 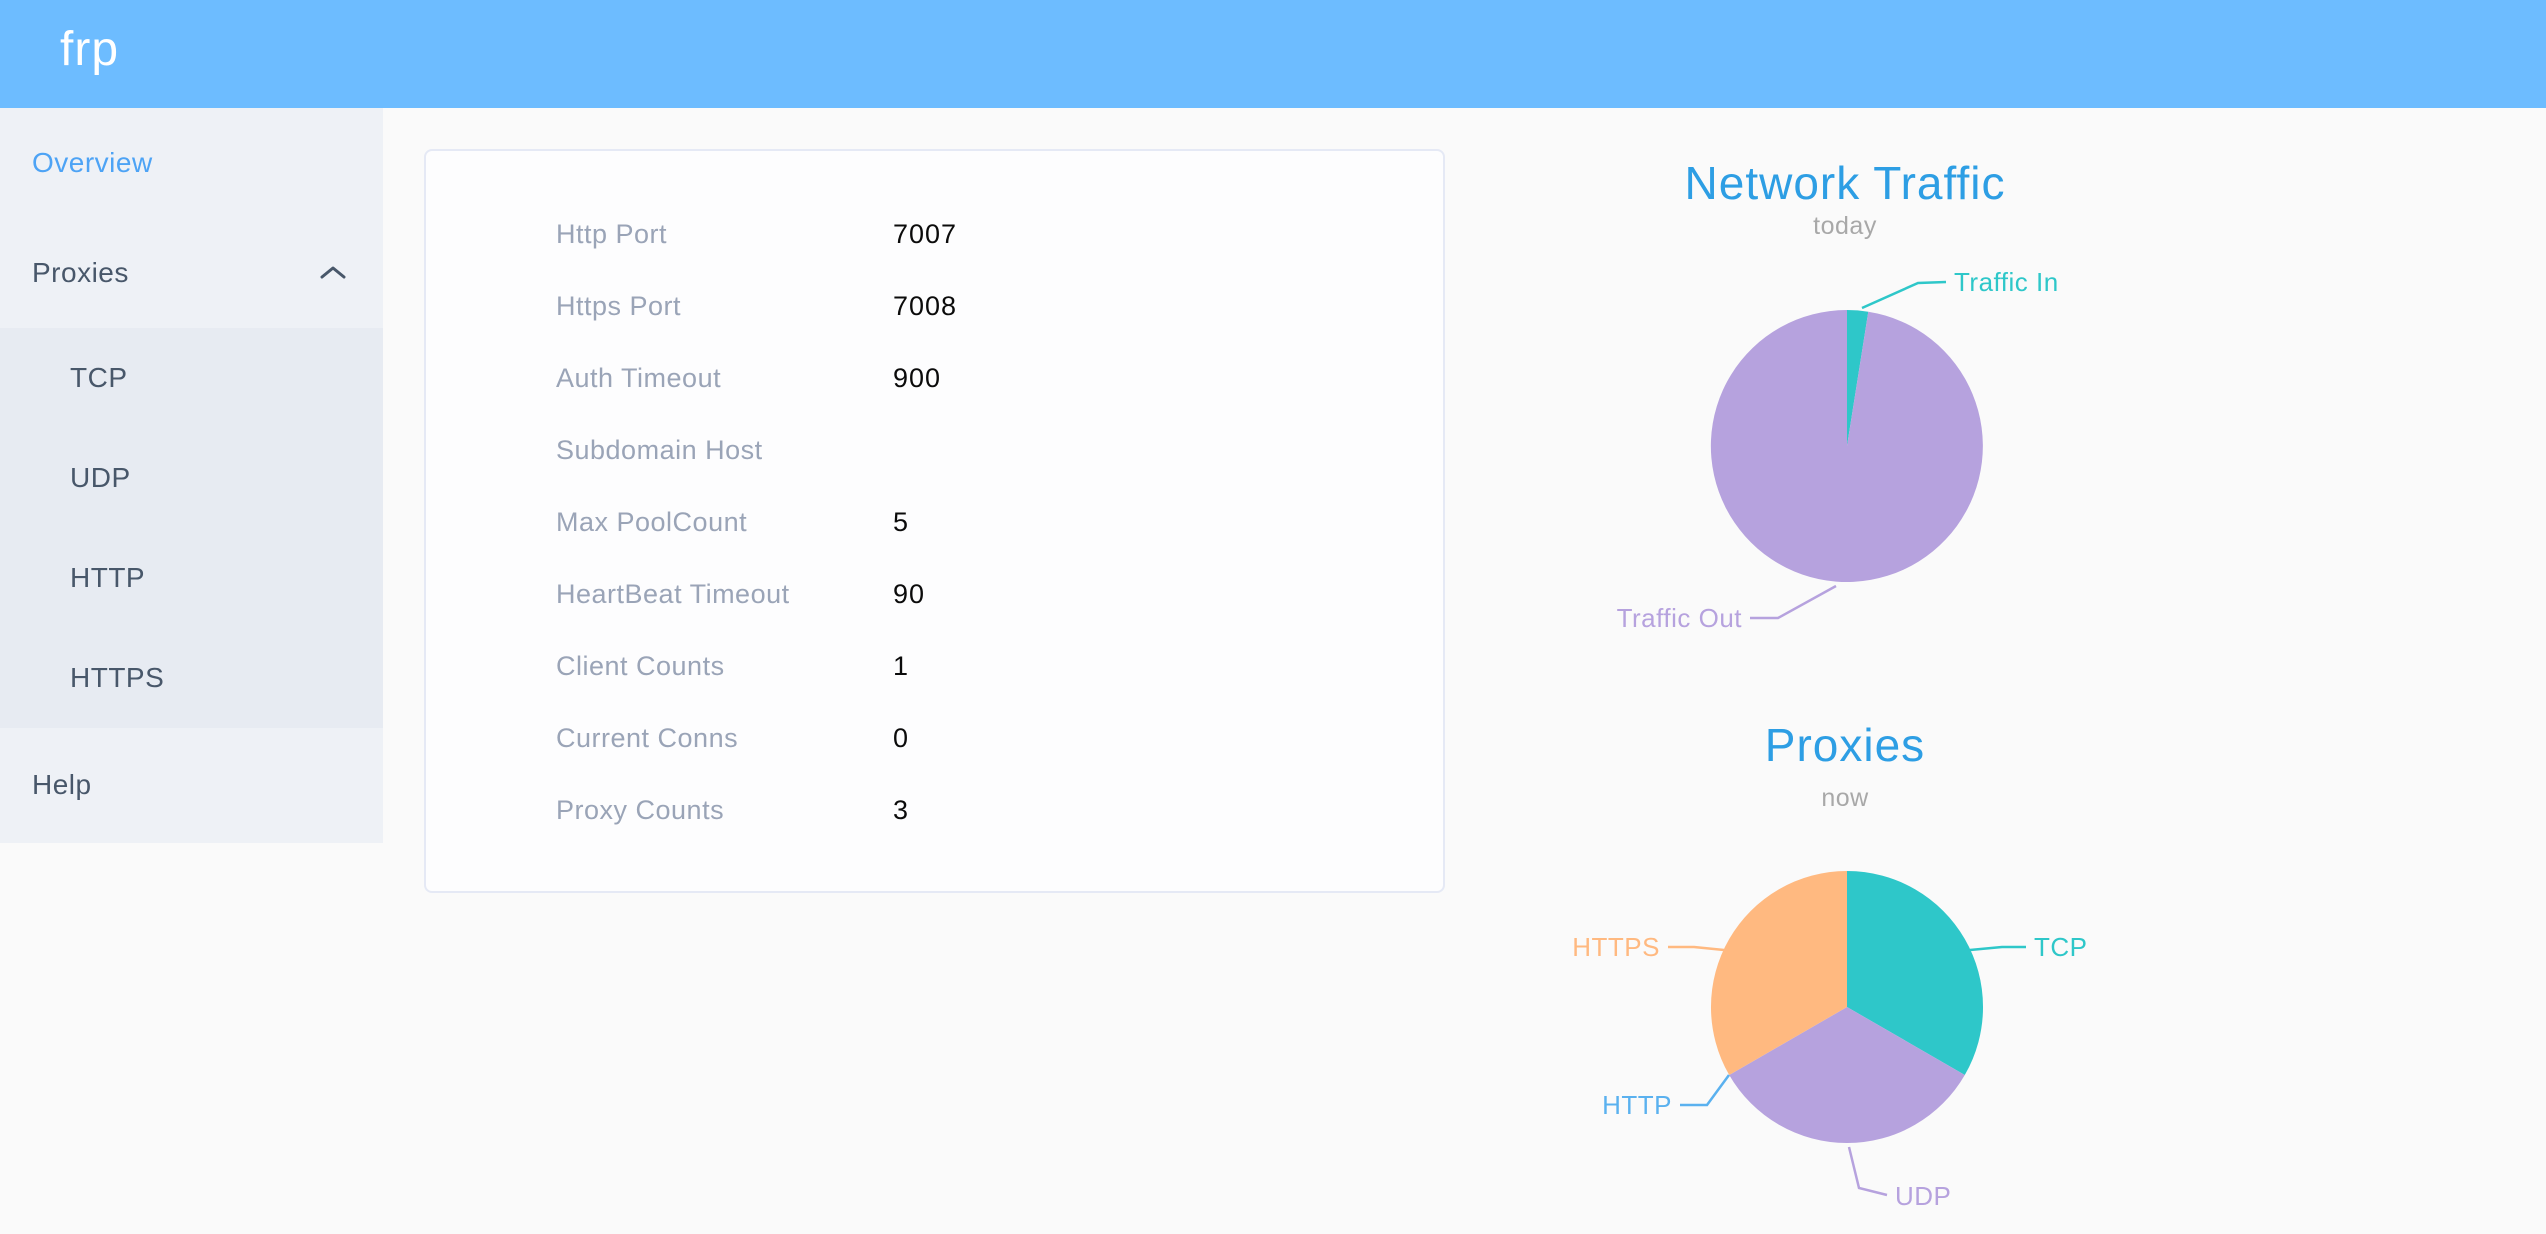 I want to click on chart-subtitle: now, so click(x=1845, y=798).